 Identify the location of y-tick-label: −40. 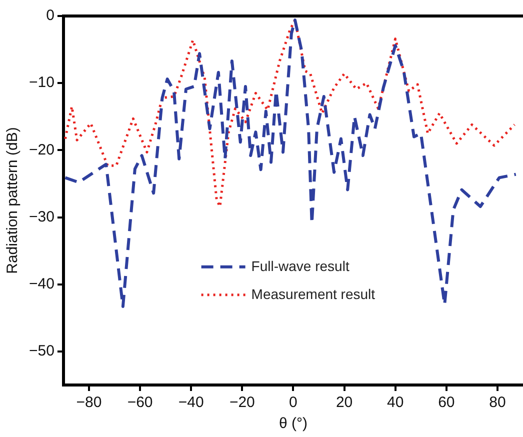
(41, 284).